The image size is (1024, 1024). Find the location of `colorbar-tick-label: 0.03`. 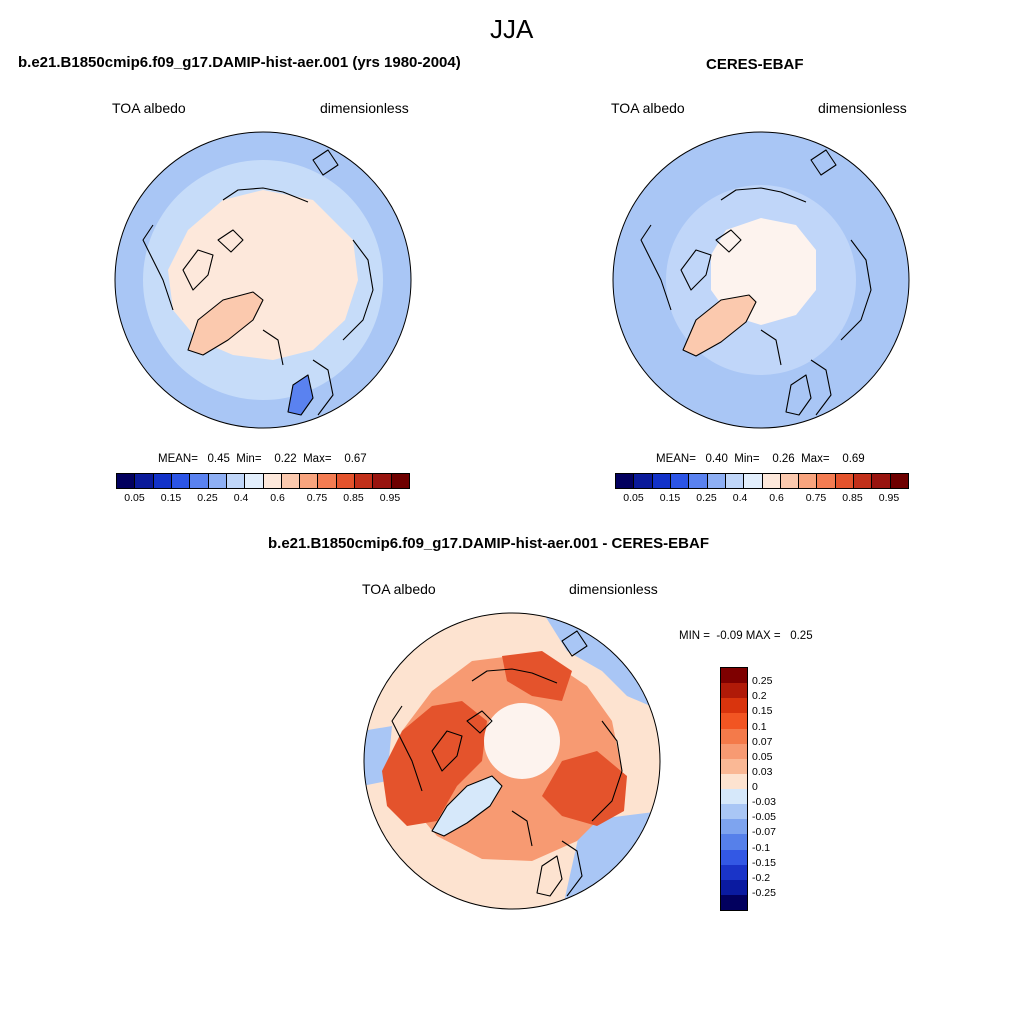

colorbar-tick-label: 0.03 is located at coordinates (762, 771).